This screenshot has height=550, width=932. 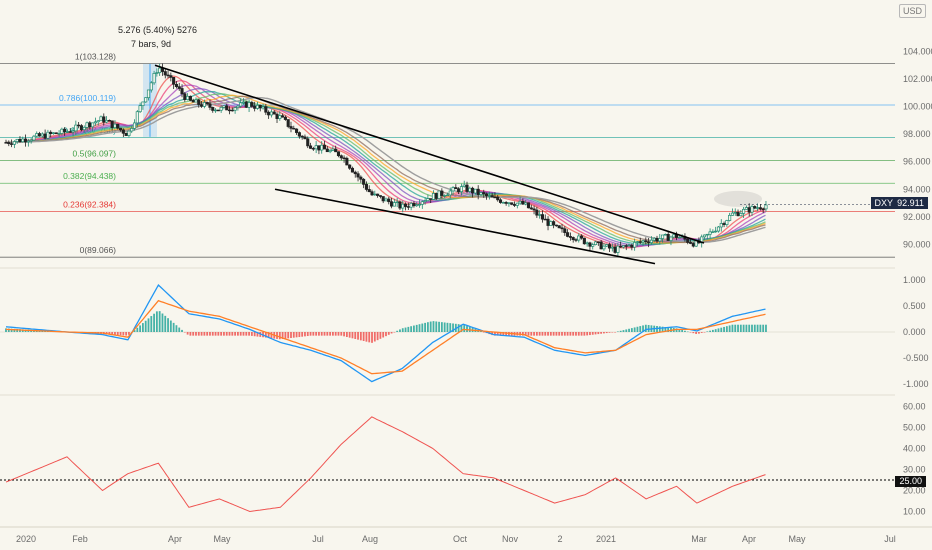 What do you see at coordinates (370, 539) in the screenshot?
I see `time-tick-label: Aug` at bounding box center [370, 539].